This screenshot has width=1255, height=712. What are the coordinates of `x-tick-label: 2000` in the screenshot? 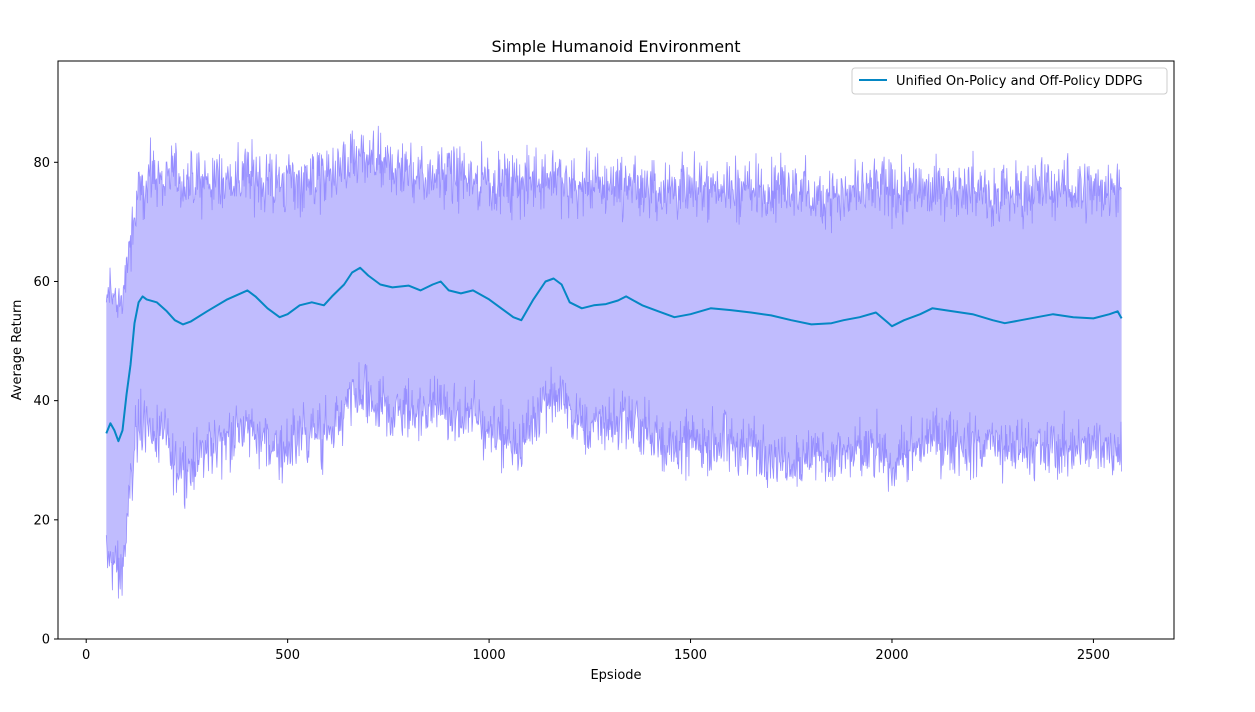 It's located at (891, 655).